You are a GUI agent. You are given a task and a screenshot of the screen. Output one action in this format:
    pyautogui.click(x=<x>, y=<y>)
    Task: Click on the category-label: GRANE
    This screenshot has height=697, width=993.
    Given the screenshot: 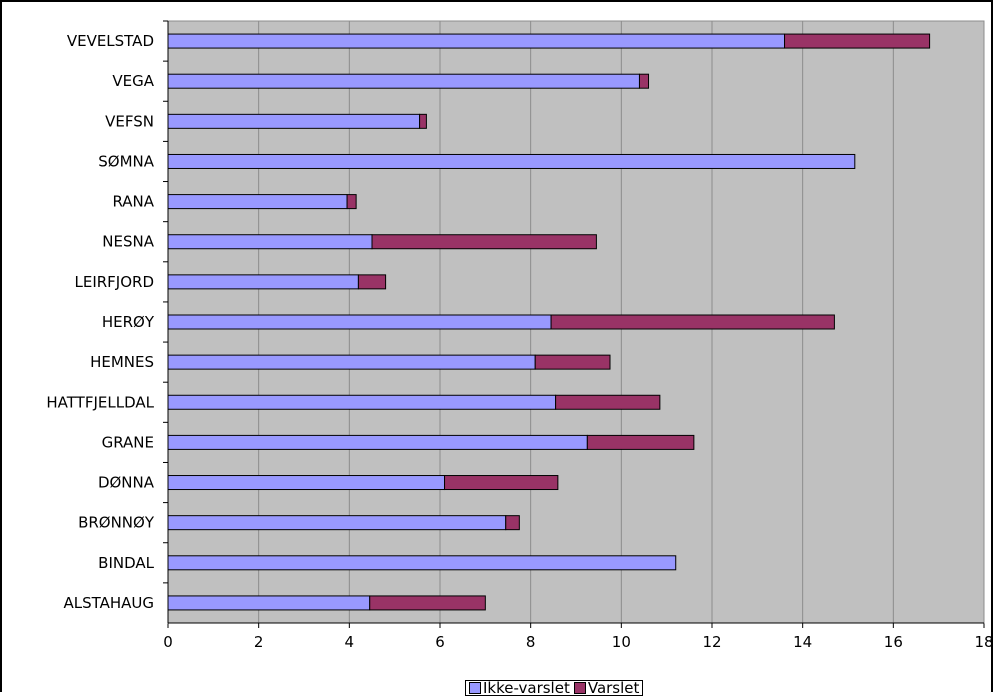 What is the action you would take?
    pyautogui.click(x=128, y=442)
    